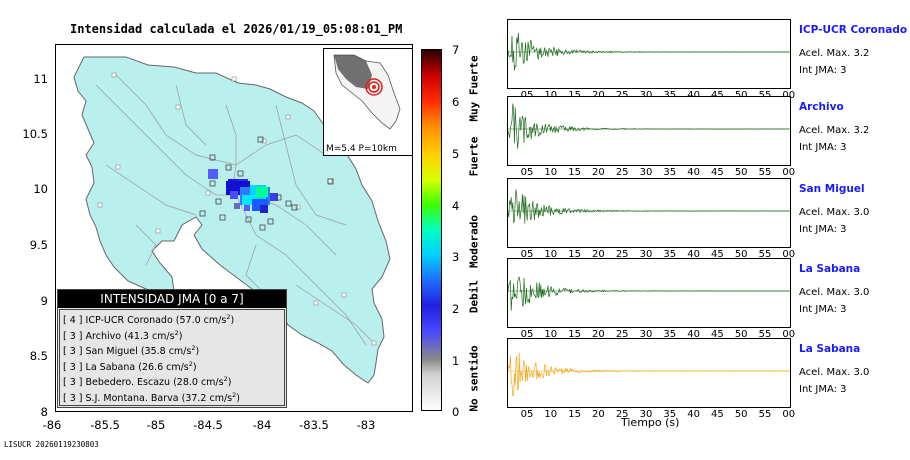  What do you see at coordinates (456, 50) in the screenshot?
I see `scale-number: 7` at bounding box center [456, 50].